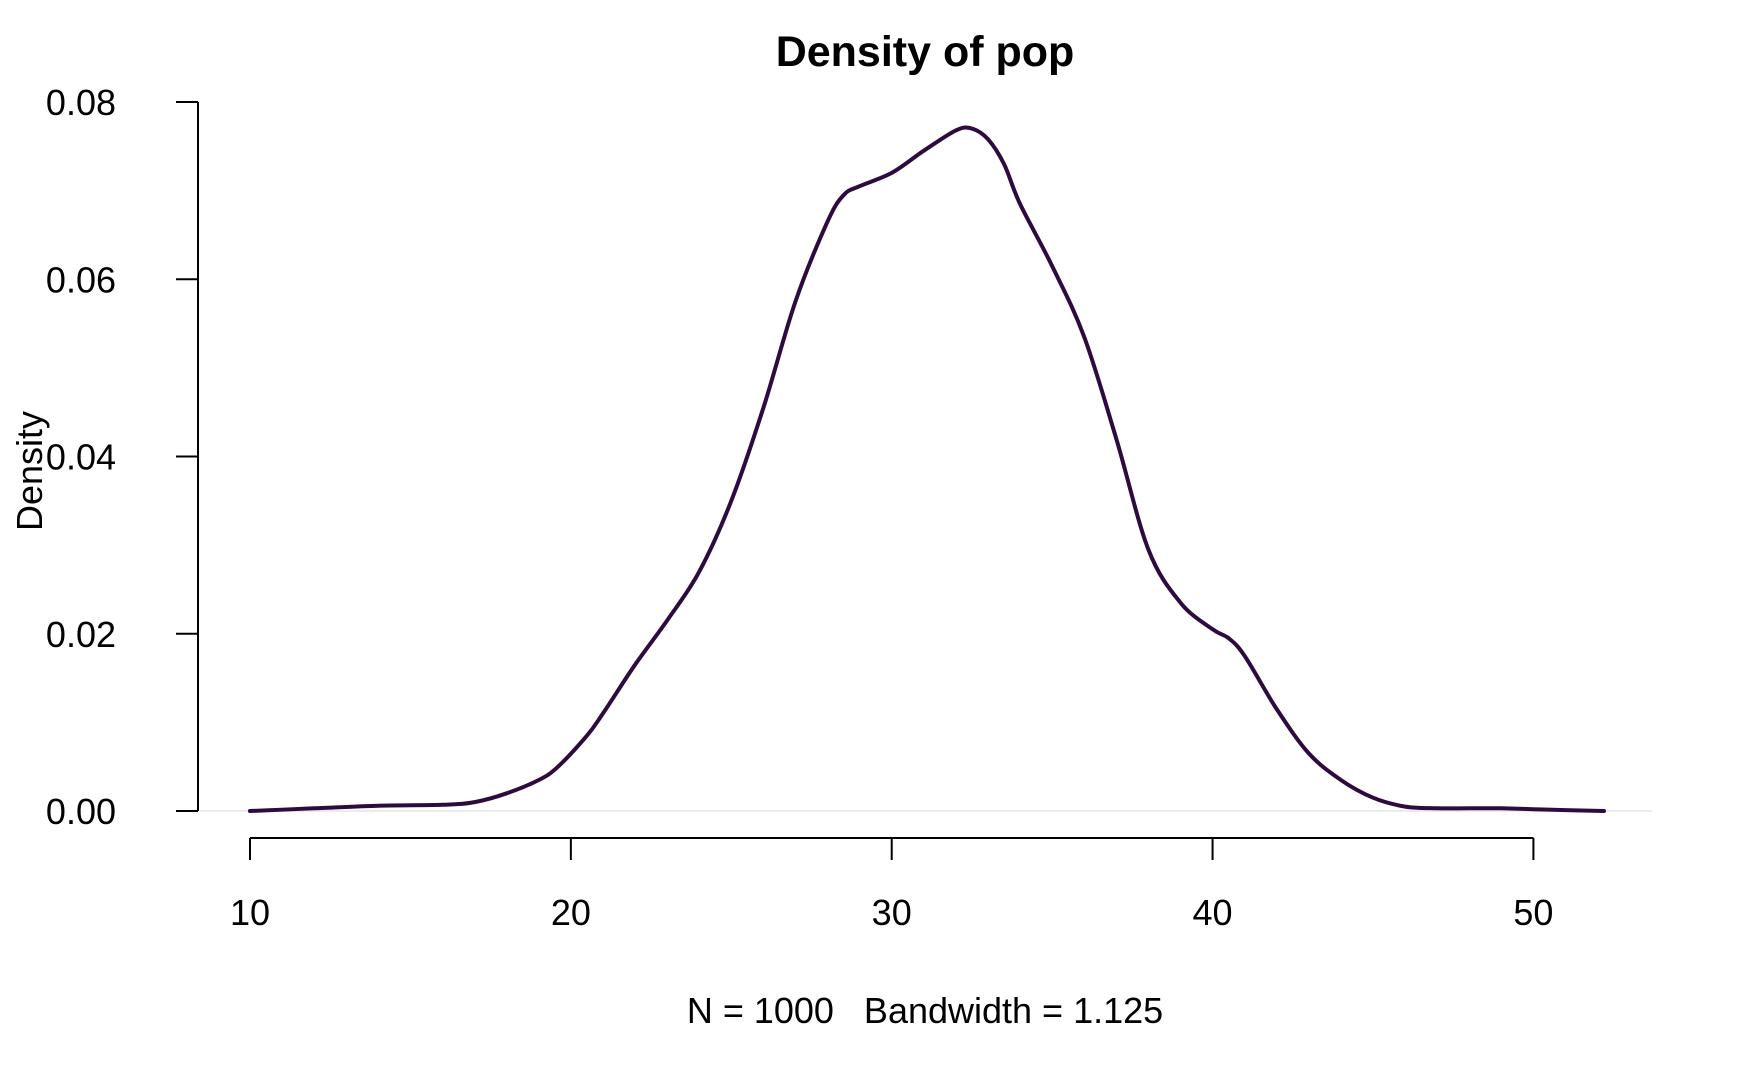 This screenshot has height=1081, width=1750. Describe the element at coordinates (1213, 912) in the screenshot. I see `x-tick-label: 40` at that location.